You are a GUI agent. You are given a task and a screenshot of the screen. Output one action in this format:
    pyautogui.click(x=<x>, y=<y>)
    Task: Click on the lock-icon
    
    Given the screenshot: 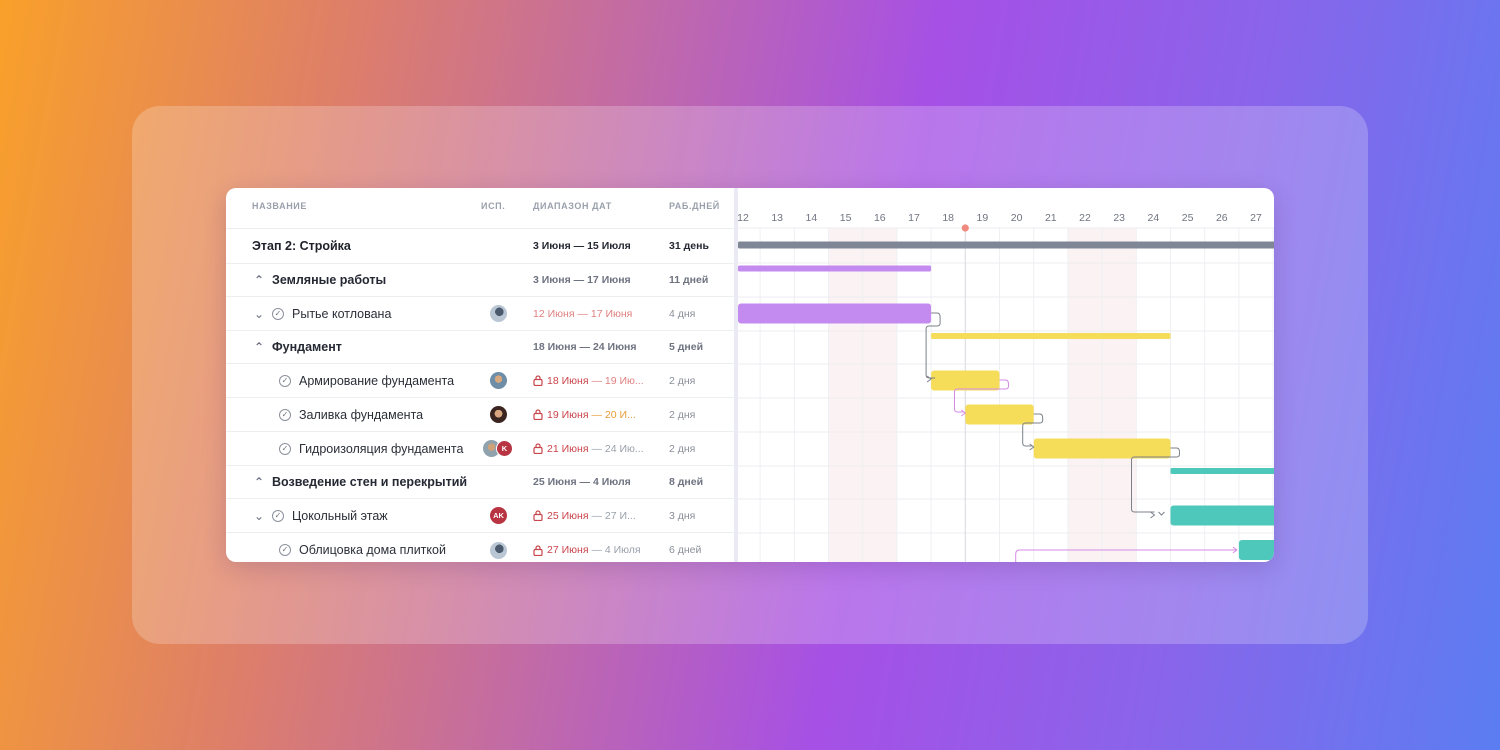 What is the action you would take?
    pyautogui.click(x=538, y=448)
    